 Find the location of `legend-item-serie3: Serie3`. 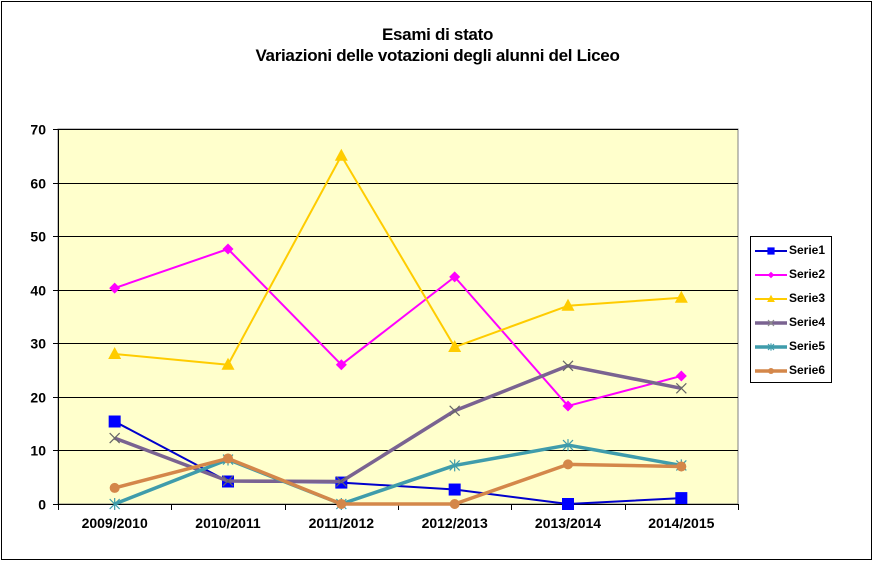

legend-item-serie3: Serie3 is located at coordinates (791, 299).